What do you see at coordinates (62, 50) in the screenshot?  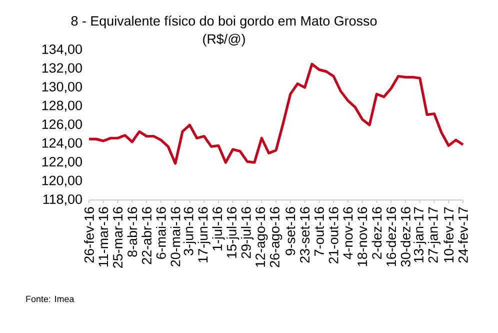 I see `y-tick-label: 134,00` at bounding box center [62, 50].